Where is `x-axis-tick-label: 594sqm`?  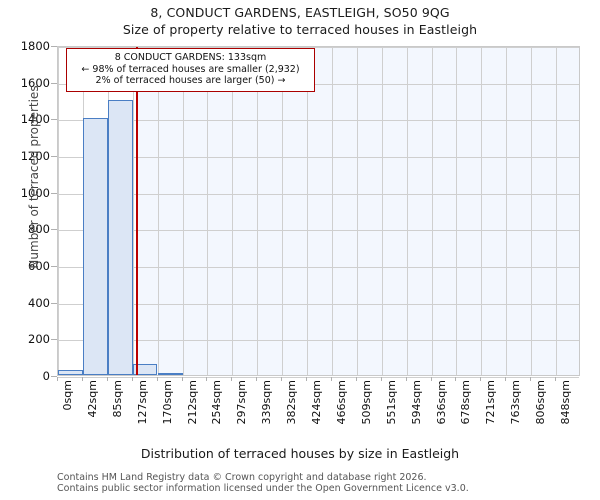
x-axis-tick-label: 594sqm is located at coordinates (416, 402).